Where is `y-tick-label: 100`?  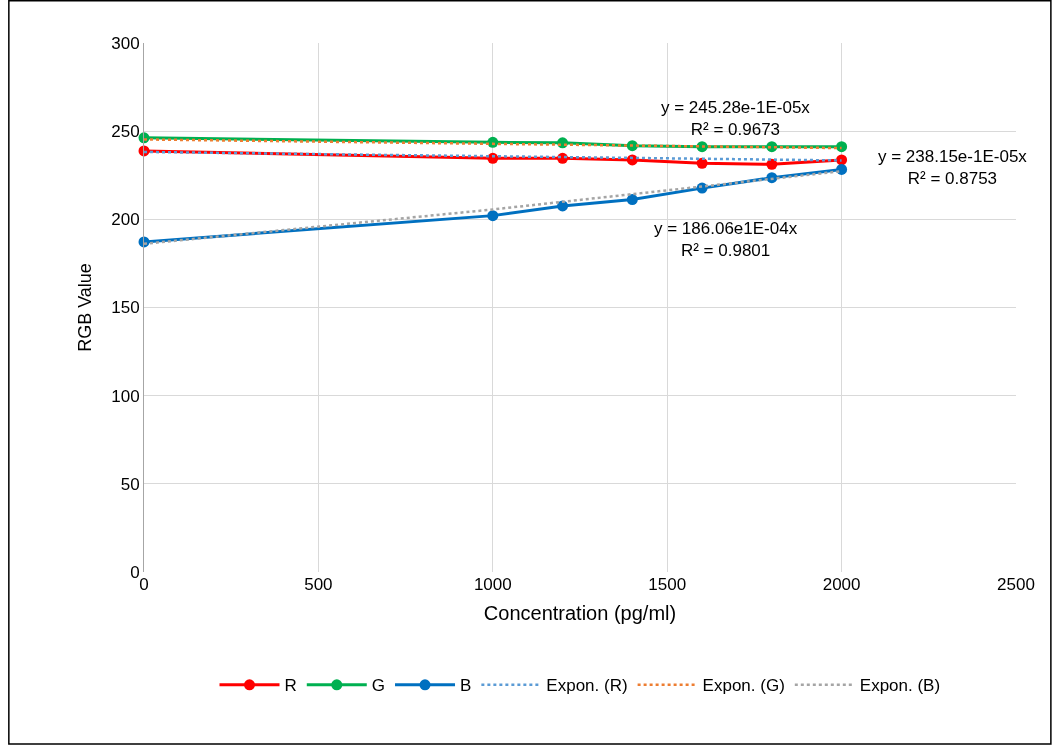
y-tick-label: 100 is located at coordinates (125, 396).